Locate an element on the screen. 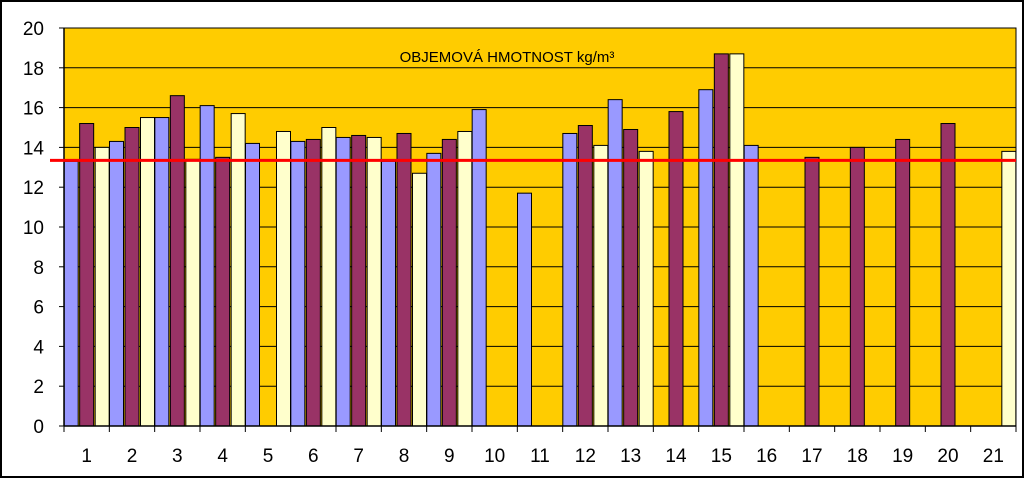 This screenshot has height=478, width=1024. y-tick-label: 10 is located at coordinates (33, 228).